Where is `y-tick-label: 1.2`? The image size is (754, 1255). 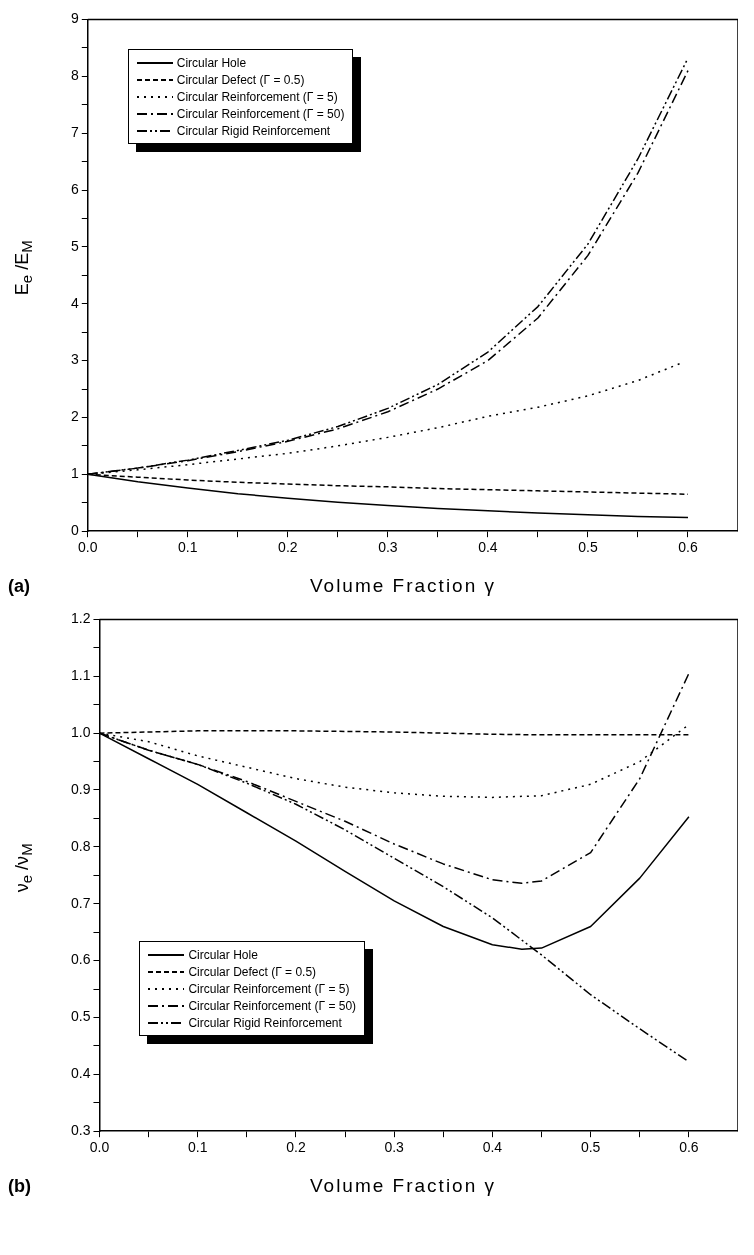
y-tick-label: 1.2 is located at coordinates (80, 618).